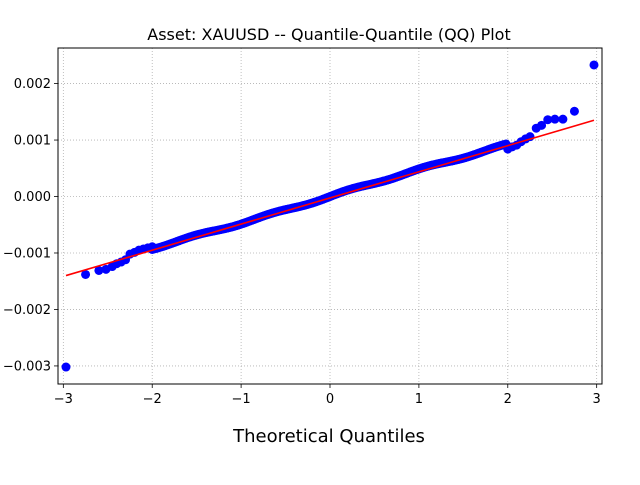 This screenshot has height=485, width=640. I want to click on x-tick-label: 2, so click(508, 399).